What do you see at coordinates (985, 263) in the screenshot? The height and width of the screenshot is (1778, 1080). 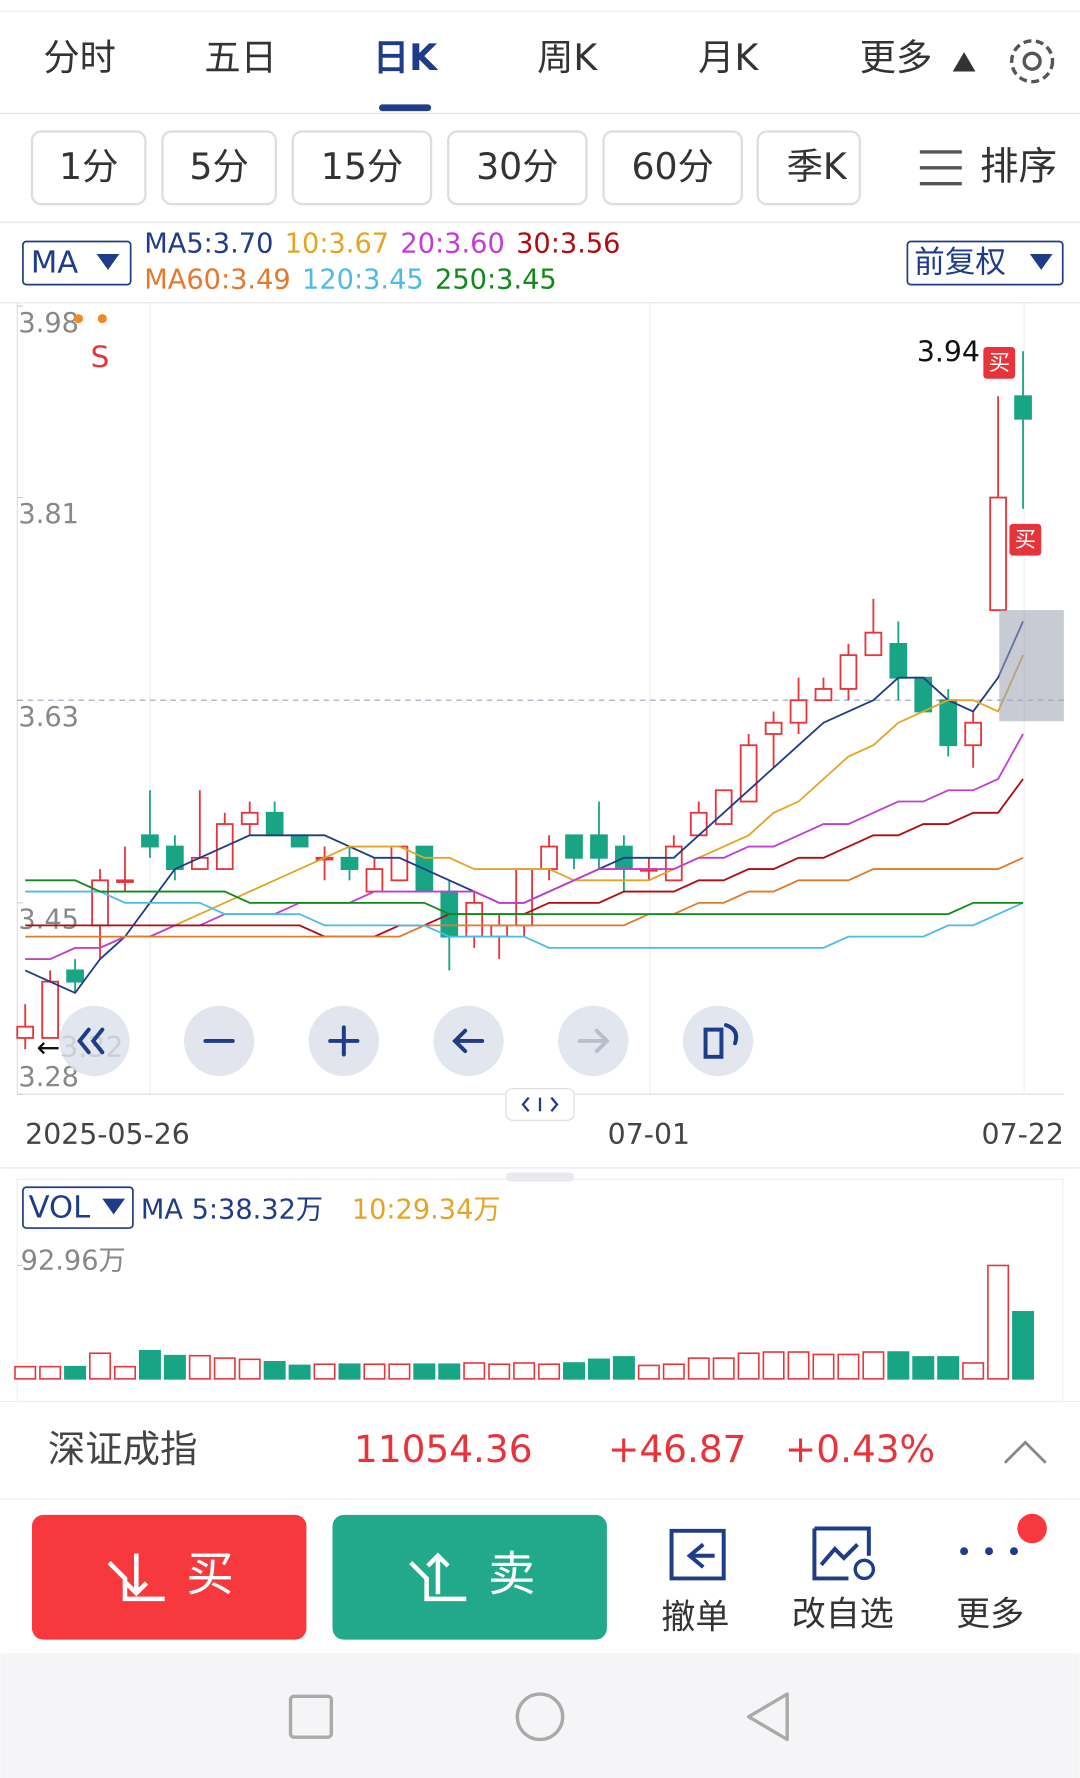 I see `adjust-select` at bounding box center [985, 263].